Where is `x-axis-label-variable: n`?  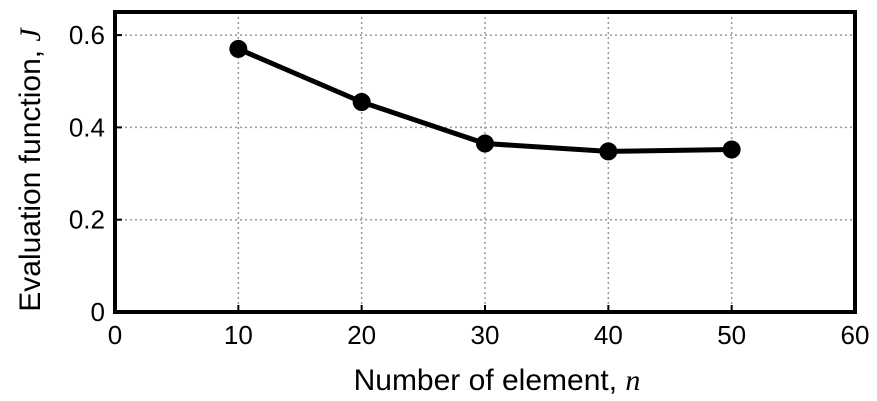 x-axis-label-variable: n is located at coordinates (632, 380).